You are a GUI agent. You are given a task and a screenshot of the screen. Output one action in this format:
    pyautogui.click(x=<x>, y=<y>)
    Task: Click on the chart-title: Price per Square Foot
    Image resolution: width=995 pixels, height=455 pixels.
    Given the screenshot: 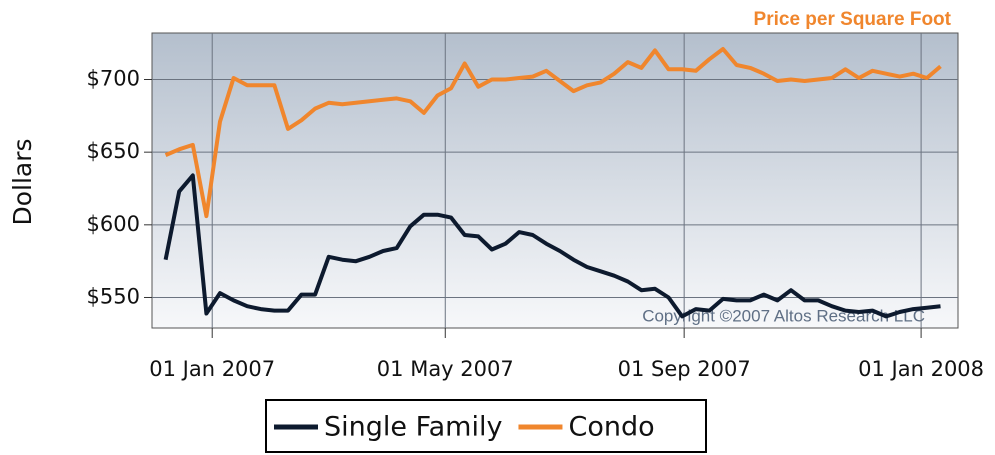 What is the action you would take?
    pyautogui.click(x=853, y=19)
    